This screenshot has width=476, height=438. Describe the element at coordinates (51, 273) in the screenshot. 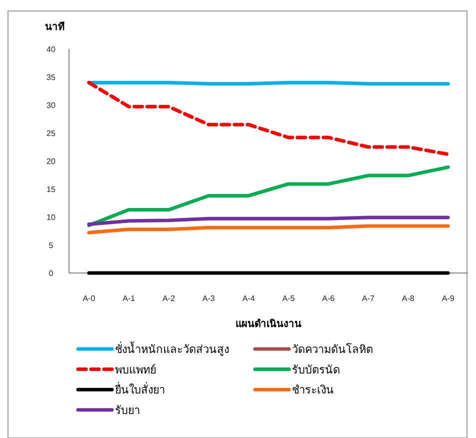

I see `y-tick-label: 0` at that location.